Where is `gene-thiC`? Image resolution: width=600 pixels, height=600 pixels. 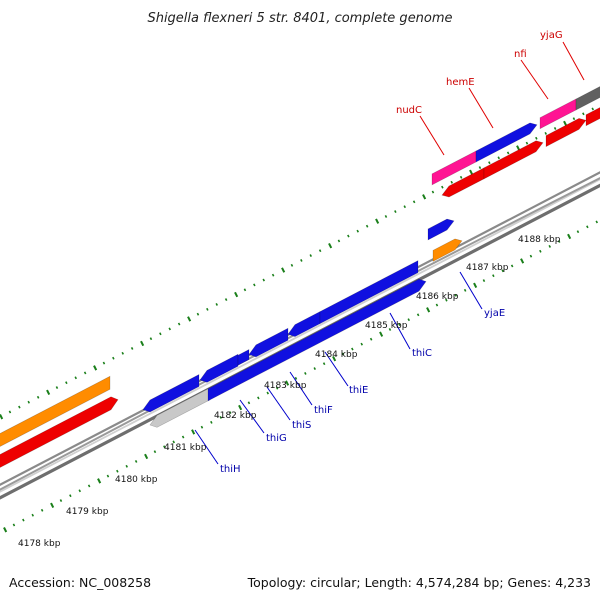
gene-thiC is located at coordinates (369, 292).